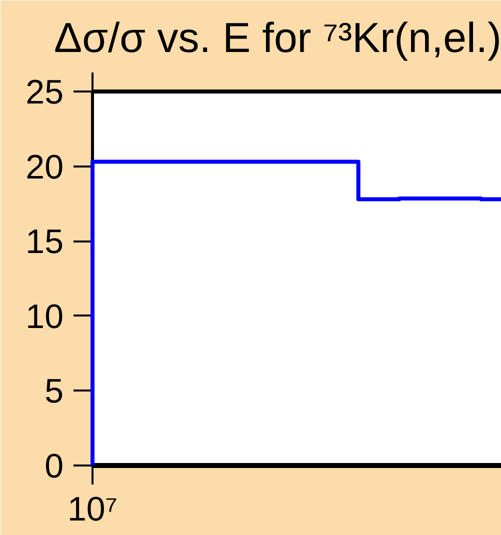 The width and height of the screenshot is (501, 535). What do you see at coordinates (54, 467) in the screenshot?
I see `y-tick-label: 0` at bounding box center [54, 467].